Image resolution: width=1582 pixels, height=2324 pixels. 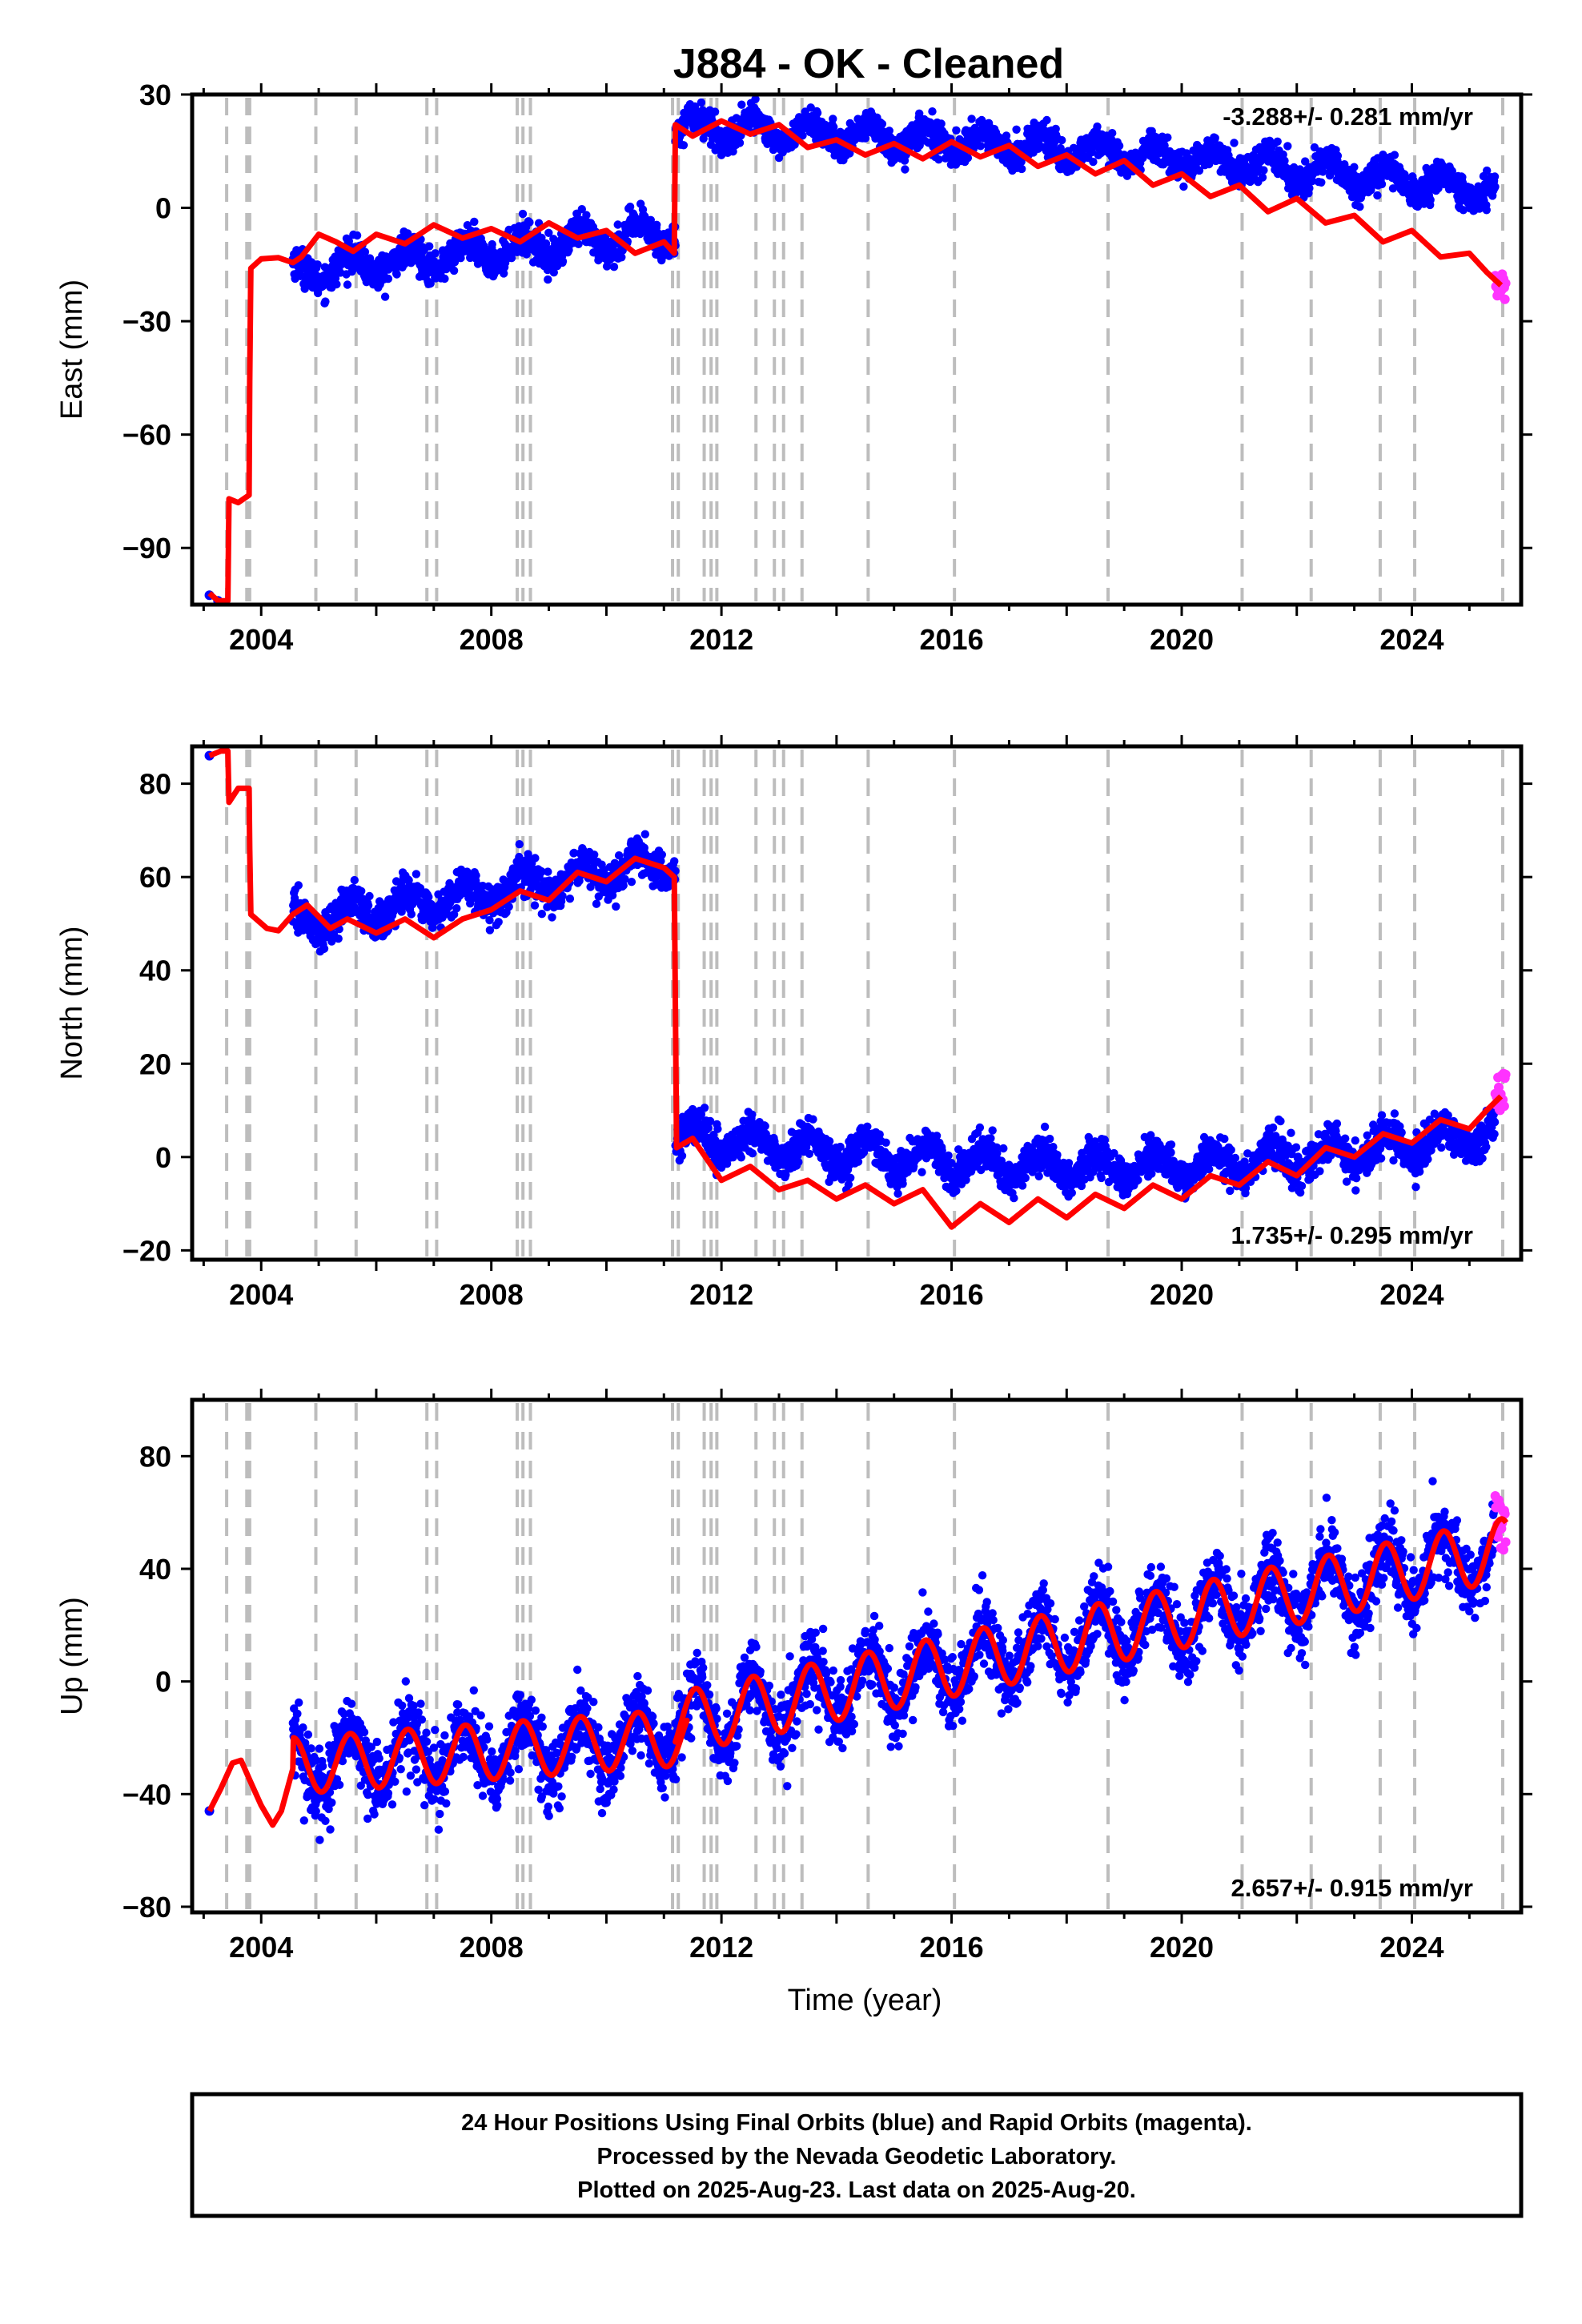 What do you see at coordinates (1505, 283) in the screenshot?
I see `rapid-orbit-point` at bounding box center [1505, 283].